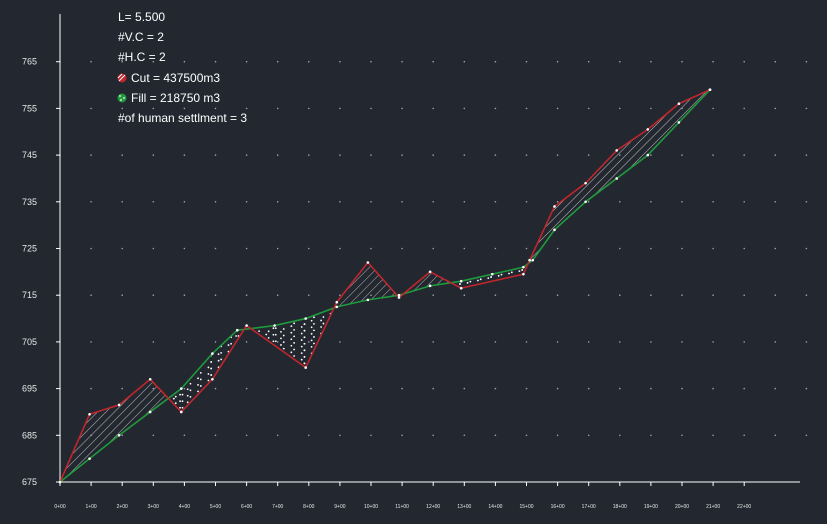 The height and width of the screenshot is (524, 827). I want to click on y-tick-label: 745, so click(29, 155).